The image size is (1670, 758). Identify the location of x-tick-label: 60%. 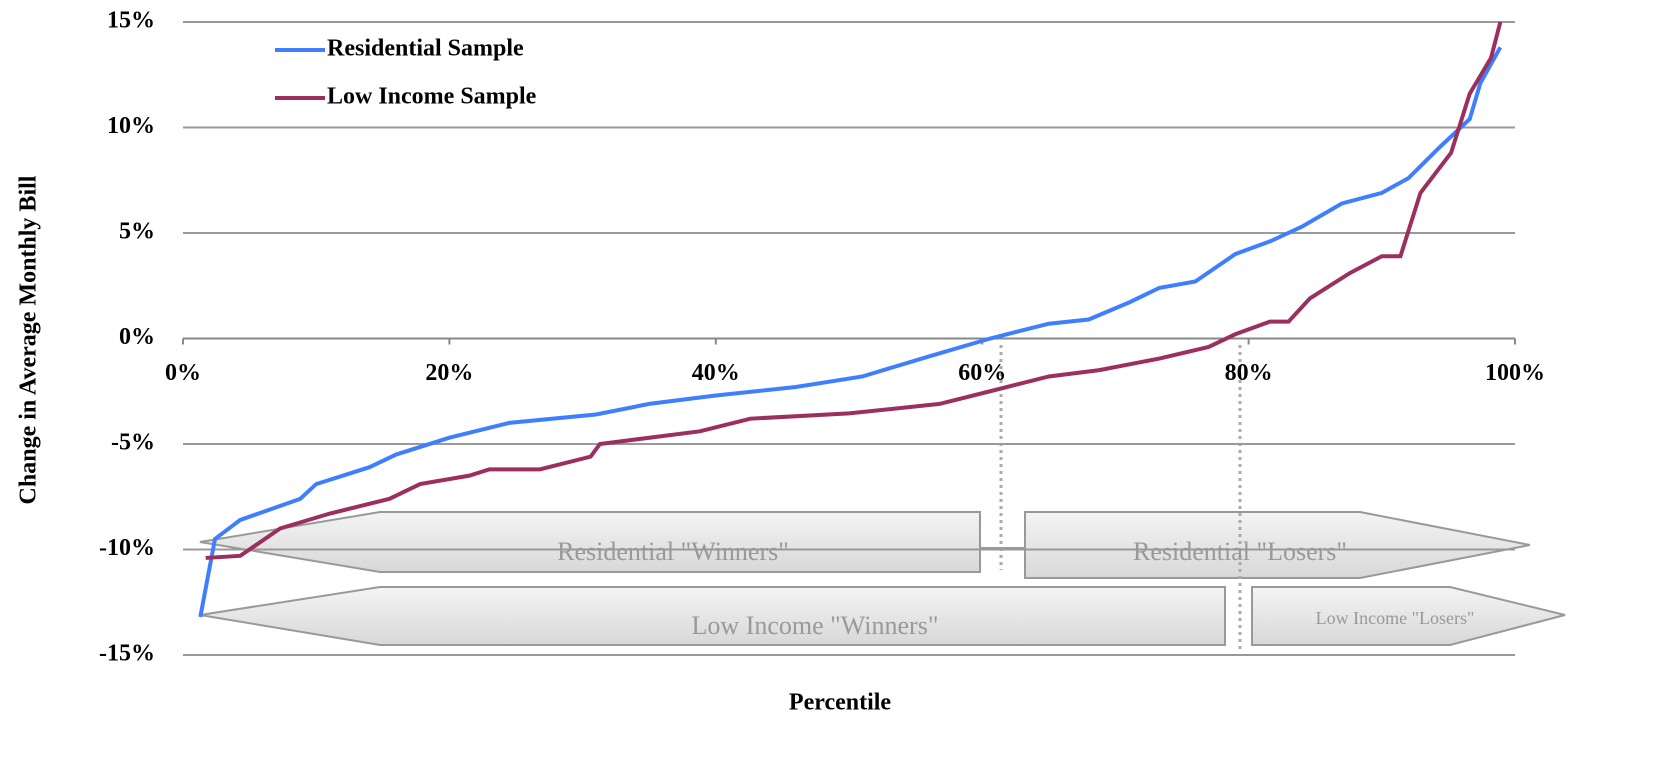
(982, 373).